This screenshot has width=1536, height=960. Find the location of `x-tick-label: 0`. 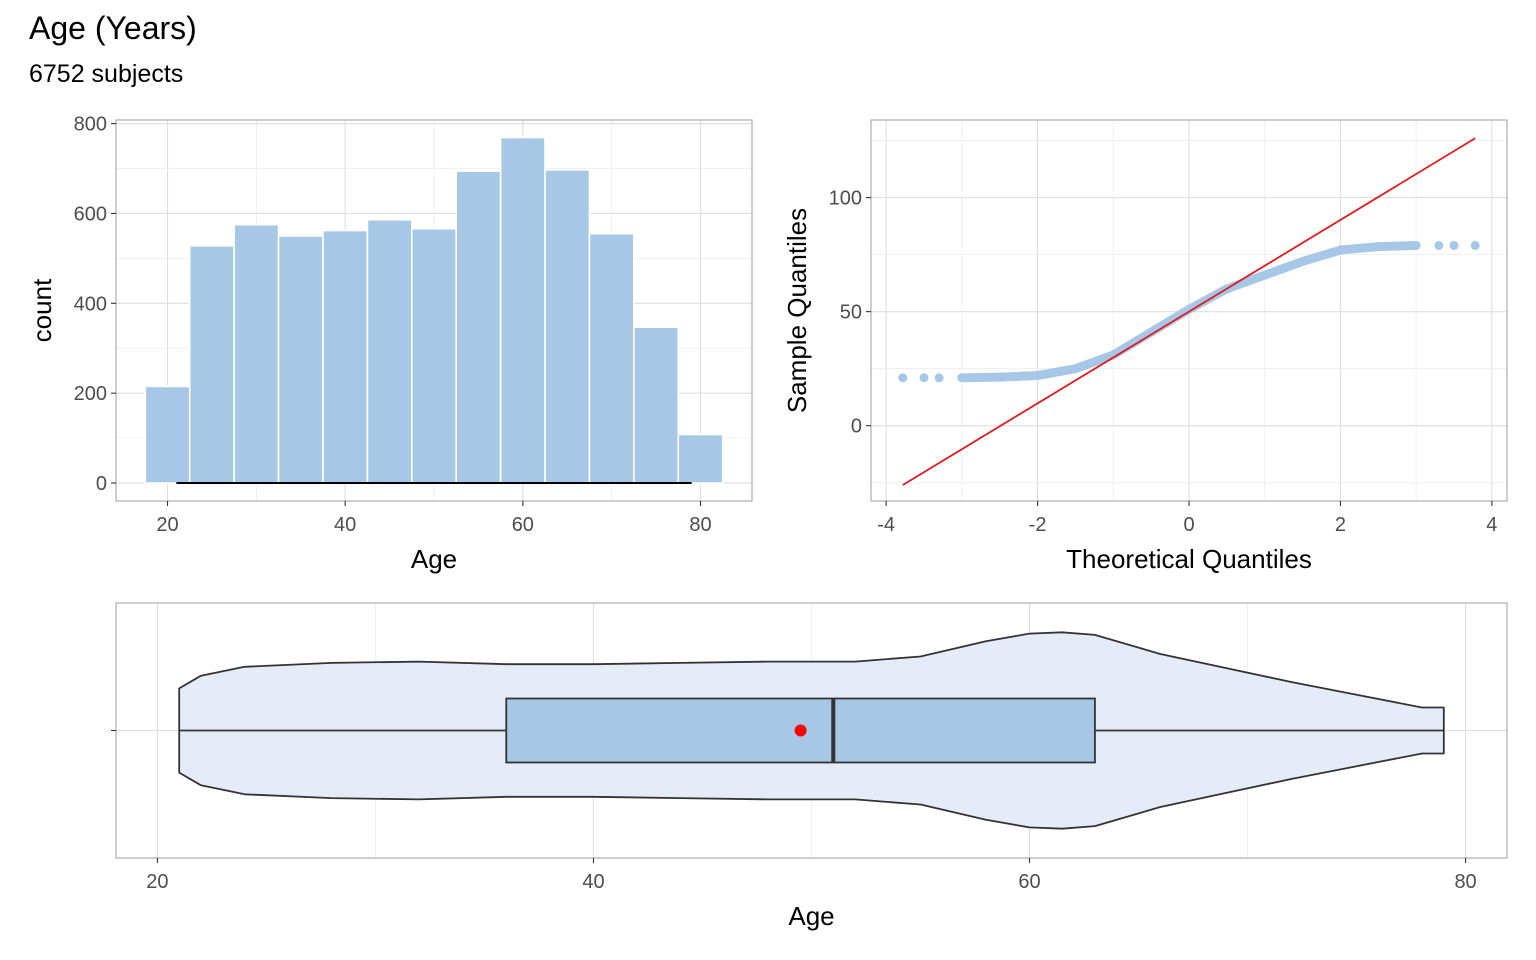

x-tick-label: 0 is located at coordinates (1188, 525).